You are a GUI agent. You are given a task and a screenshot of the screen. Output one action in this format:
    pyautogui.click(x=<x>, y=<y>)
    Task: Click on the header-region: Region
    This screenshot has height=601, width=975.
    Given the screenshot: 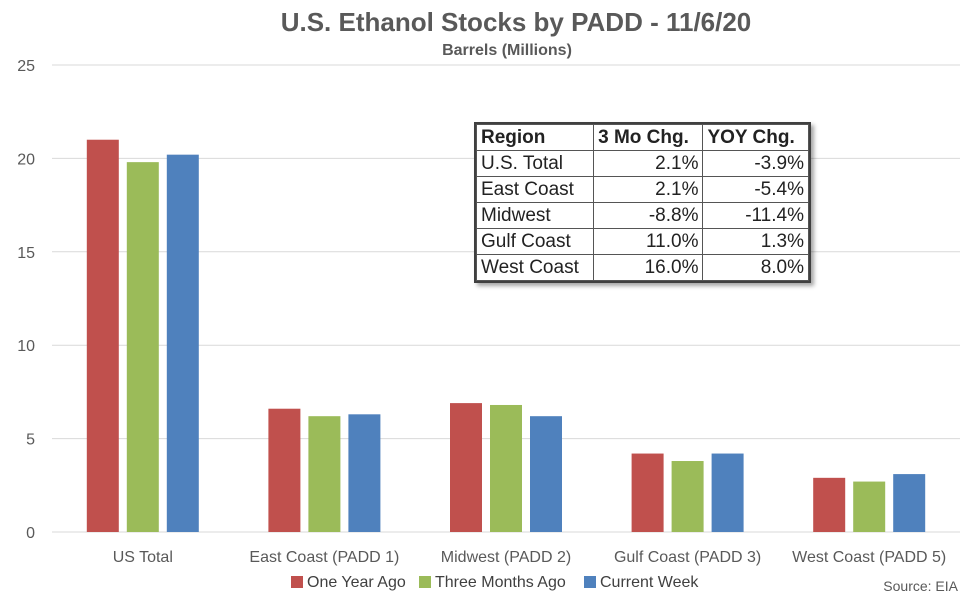 What is the action you would take?
    pyautogui.click(x=535, y=137)
    